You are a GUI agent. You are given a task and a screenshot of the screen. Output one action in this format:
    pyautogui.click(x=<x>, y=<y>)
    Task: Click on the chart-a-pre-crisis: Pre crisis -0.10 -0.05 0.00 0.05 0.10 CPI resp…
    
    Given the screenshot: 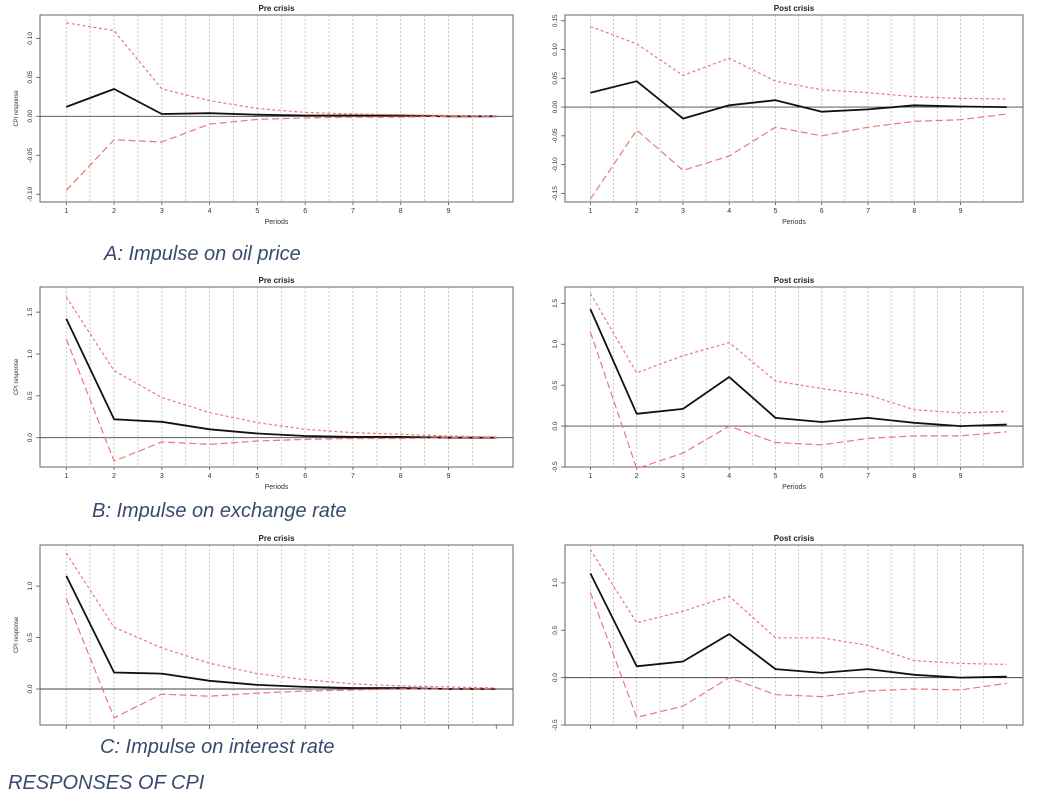 What is the action you would take?
    pyautogui.click(x=264, y=115)
    